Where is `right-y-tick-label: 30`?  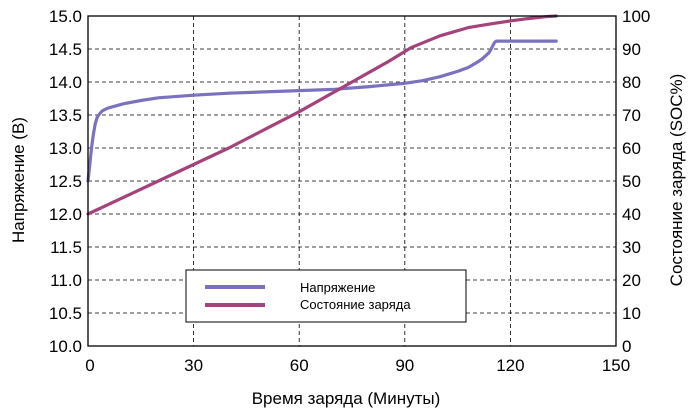
right-y-tick-label: 30 is located at coordinates (631, 247).